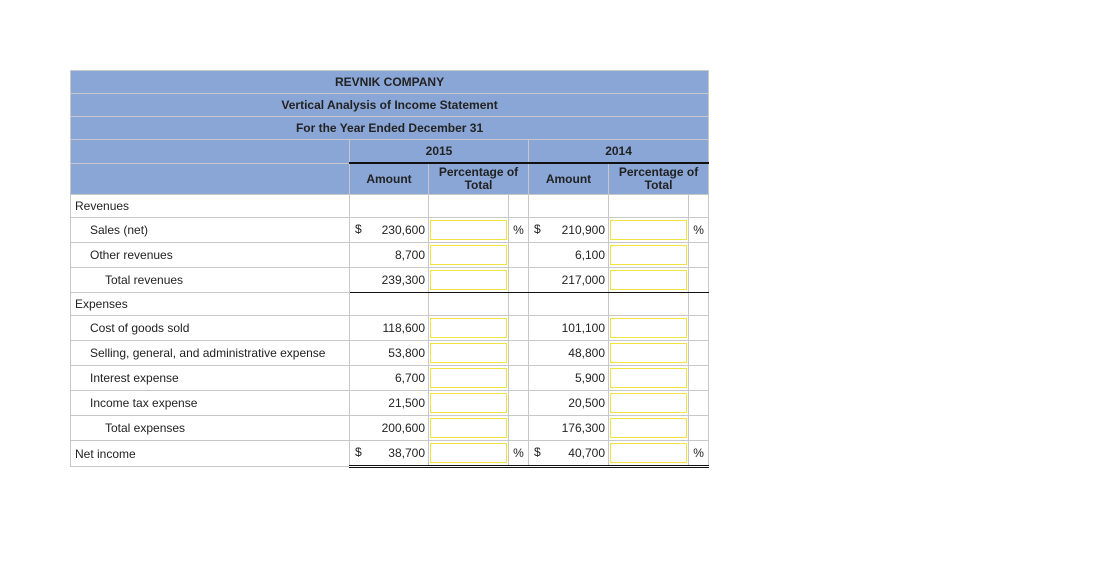  What do you see at coordinates (210, 255) in the screenshot?
I see `row-label: Other revenues` at bounding box center [210, 255].